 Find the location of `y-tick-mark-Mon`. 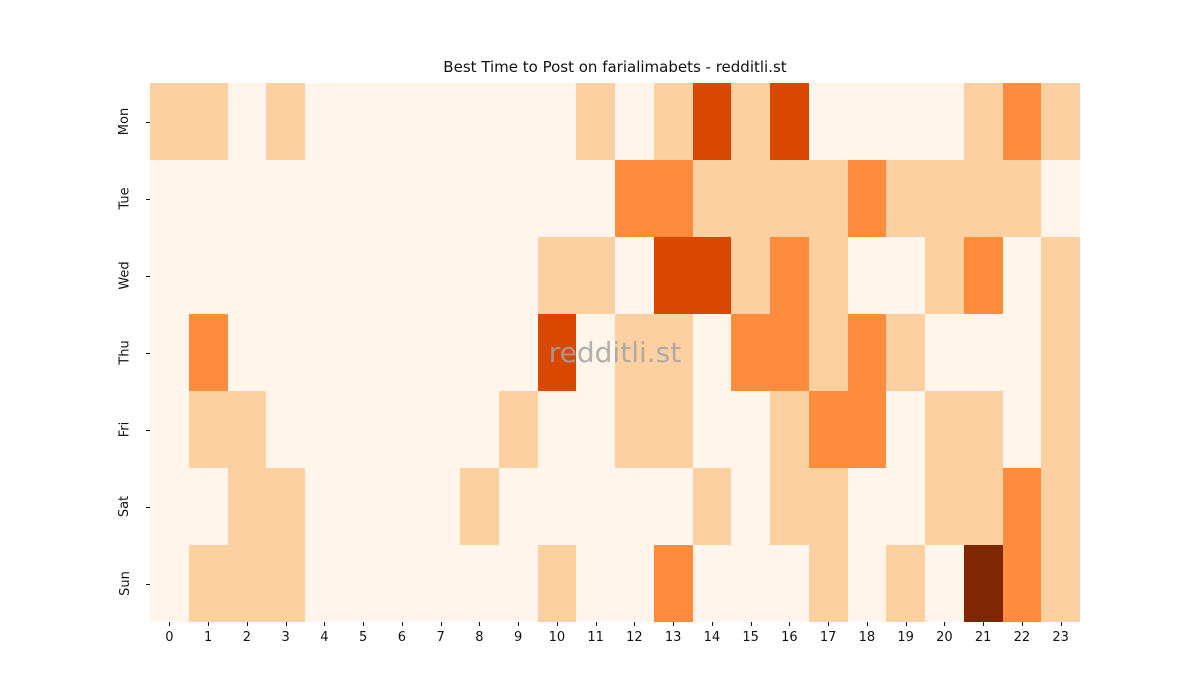

y-tick-mark-Mon is located at coordinates (148, 122).